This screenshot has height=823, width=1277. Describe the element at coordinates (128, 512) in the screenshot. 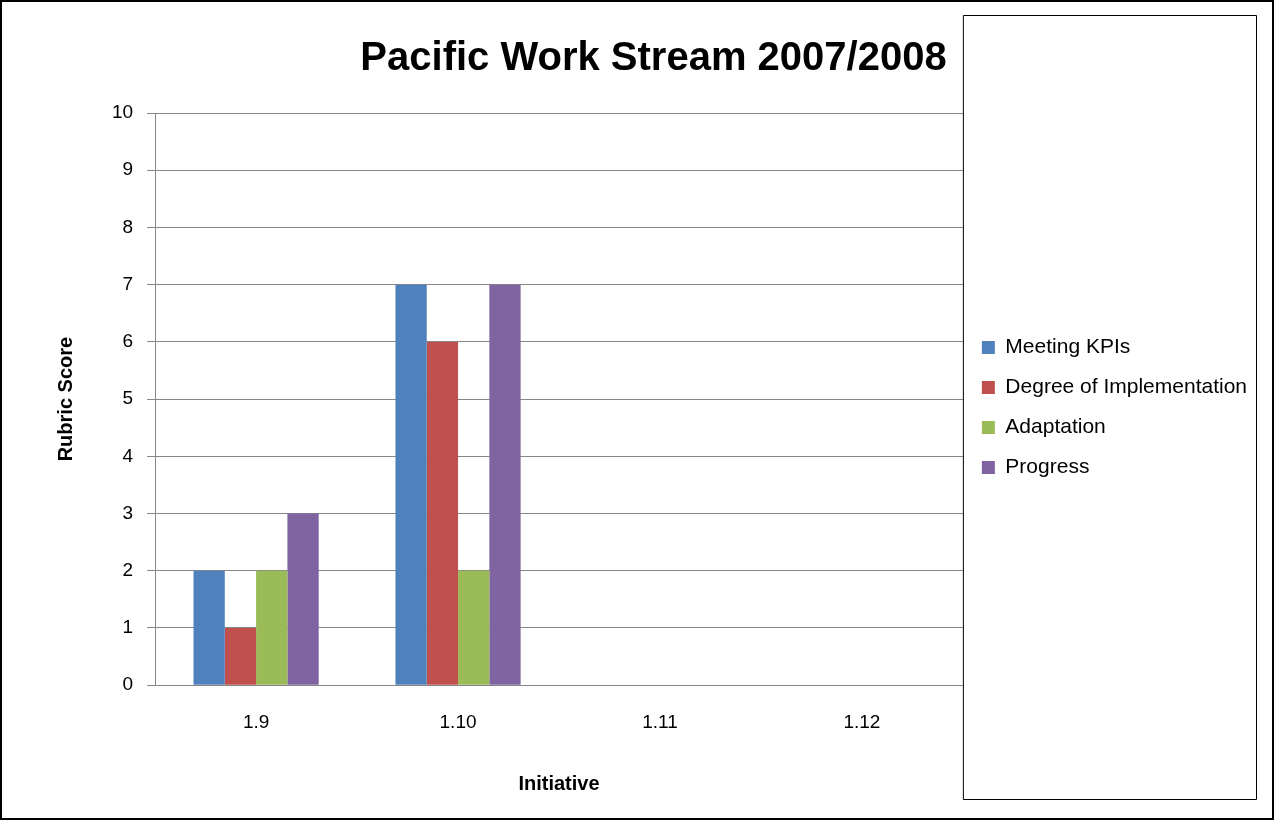

I see `y-tick-label: 3` at that location.